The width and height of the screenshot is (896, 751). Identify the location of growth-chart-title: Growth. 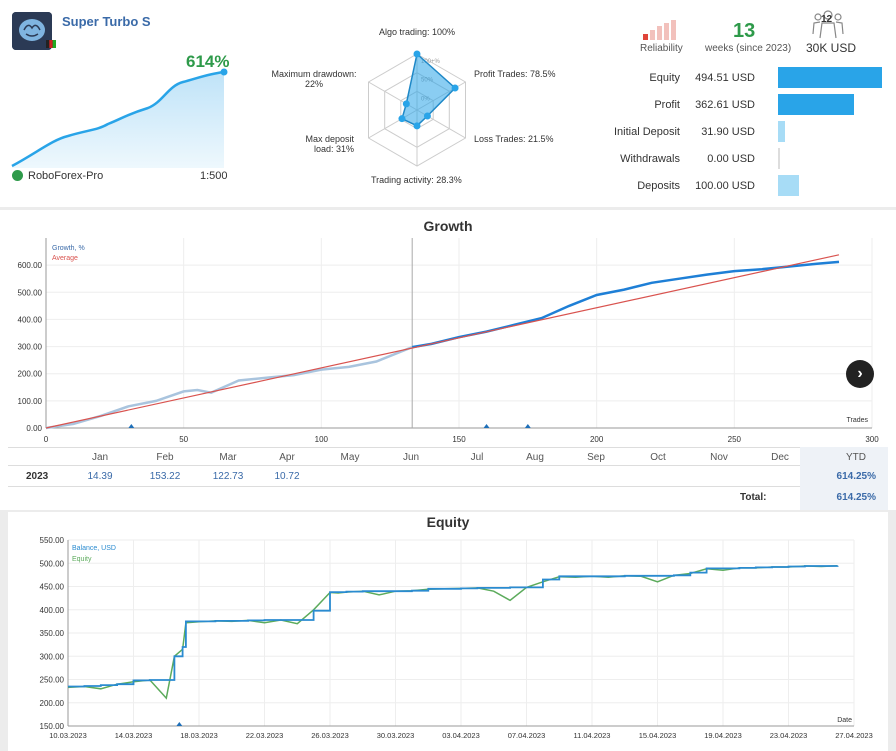
(448, 226).